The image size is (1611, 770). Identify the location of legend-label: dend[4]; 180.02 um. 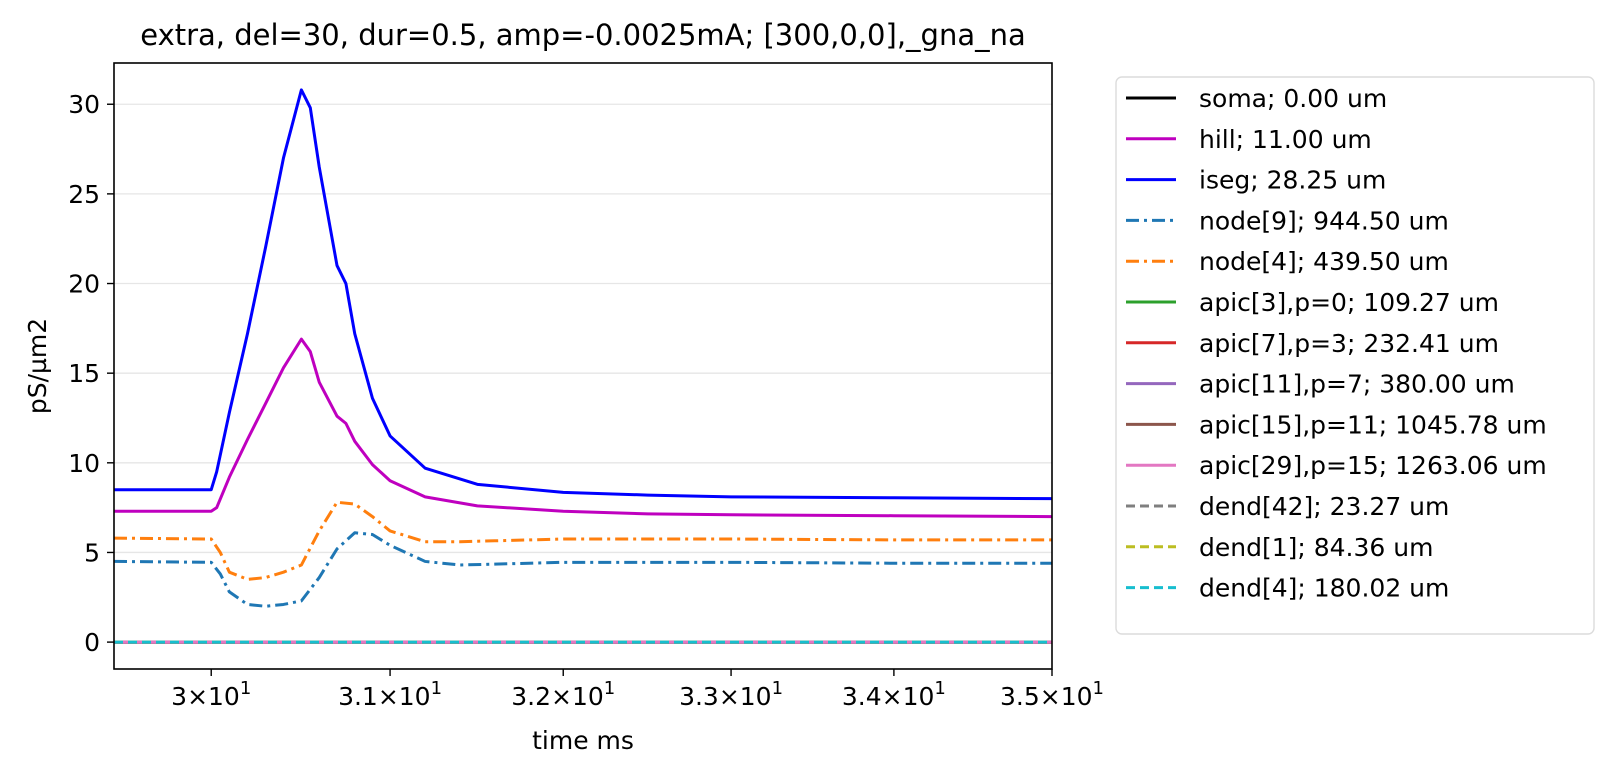
(1324, 588).